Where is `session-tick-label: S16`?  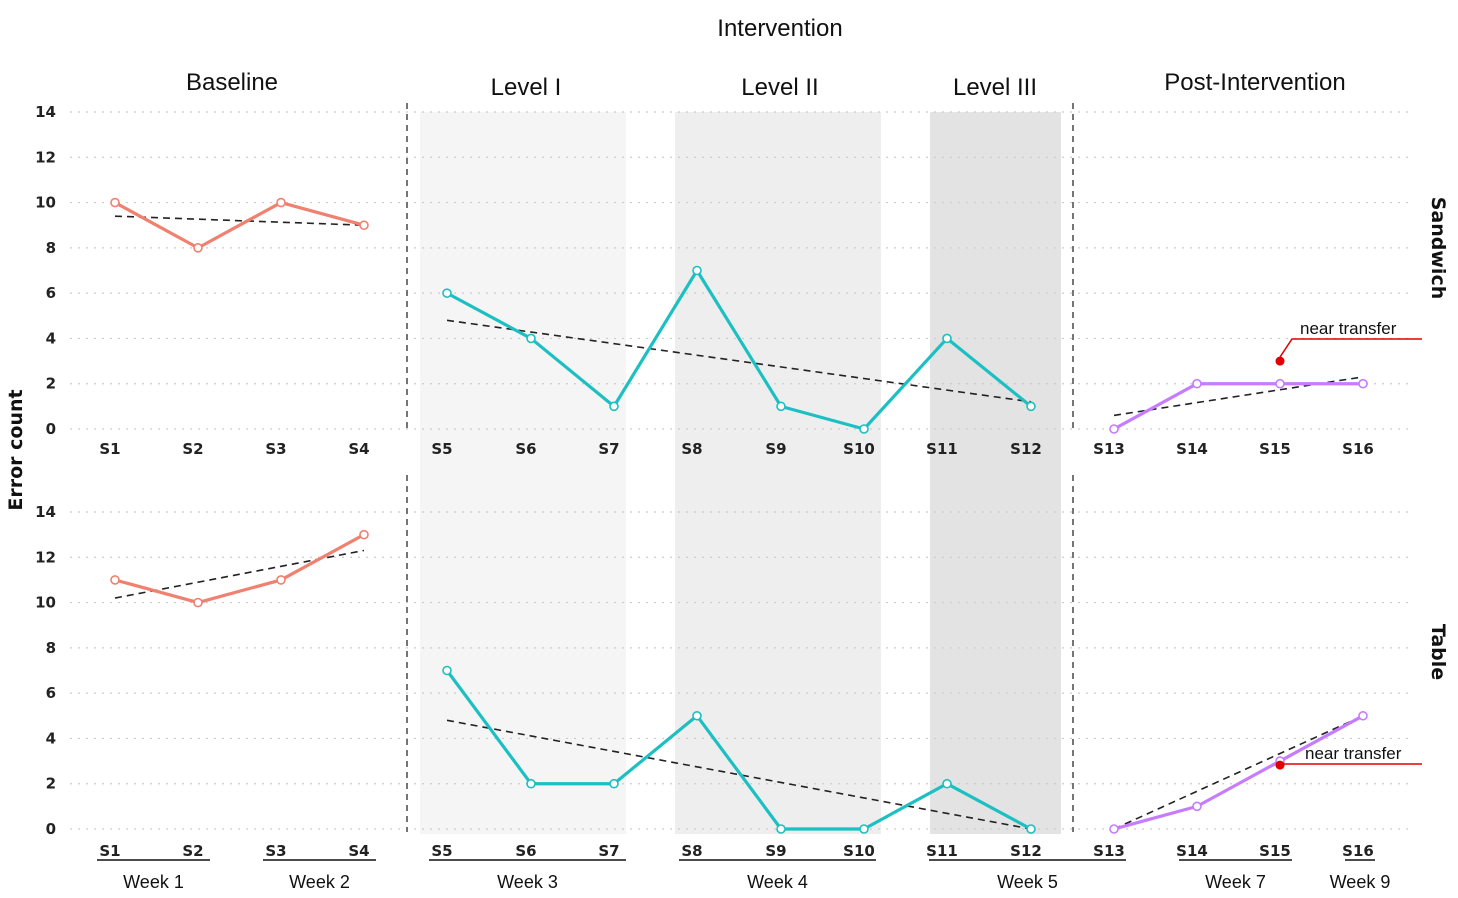 session-tick-label: S16 is located at coordinates (1358, 449).